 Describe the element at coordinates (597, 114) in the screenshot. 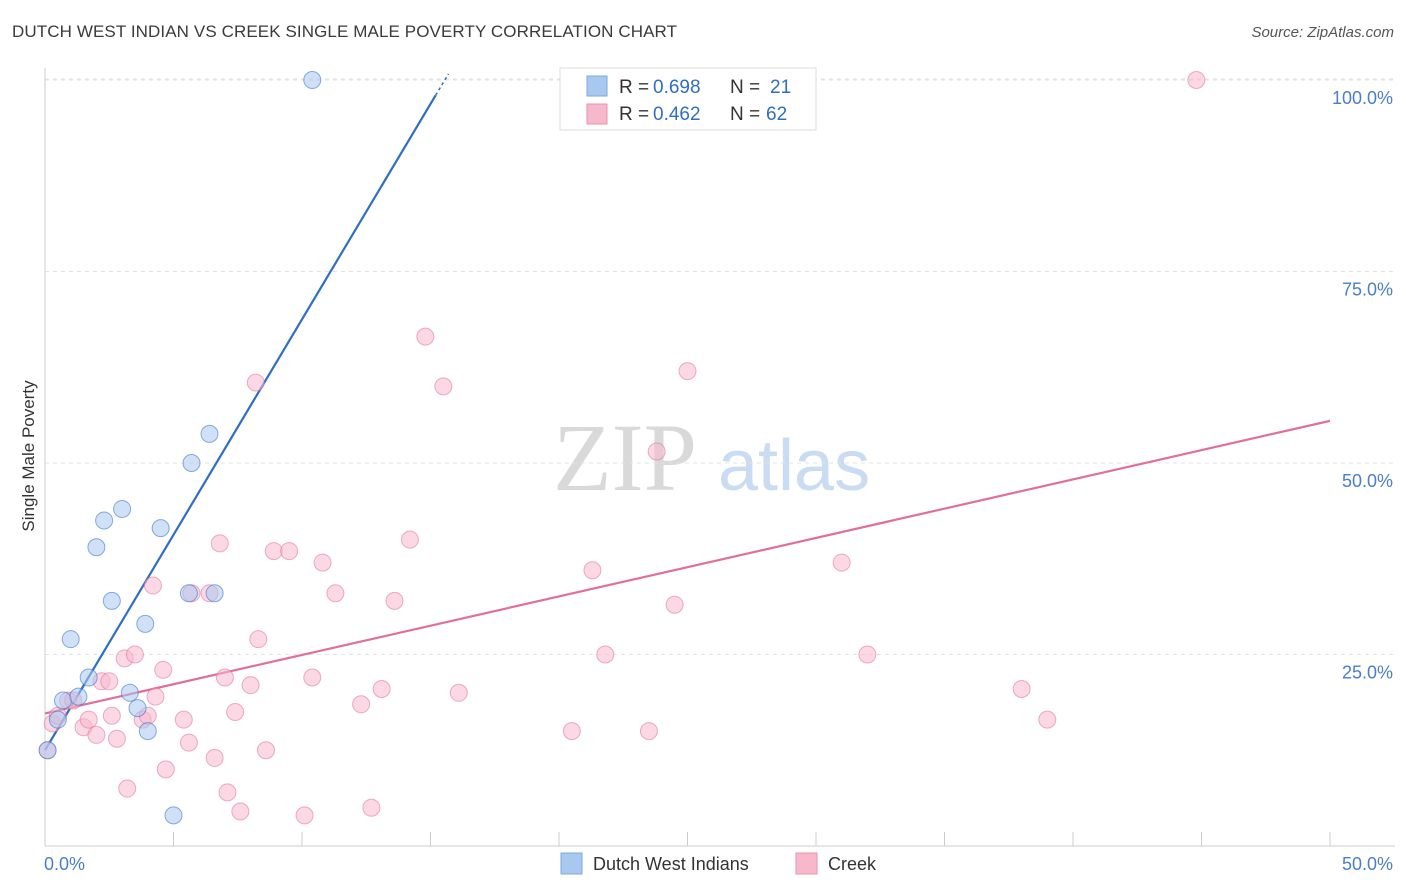

I see `legend-swatch-pink` at that location.